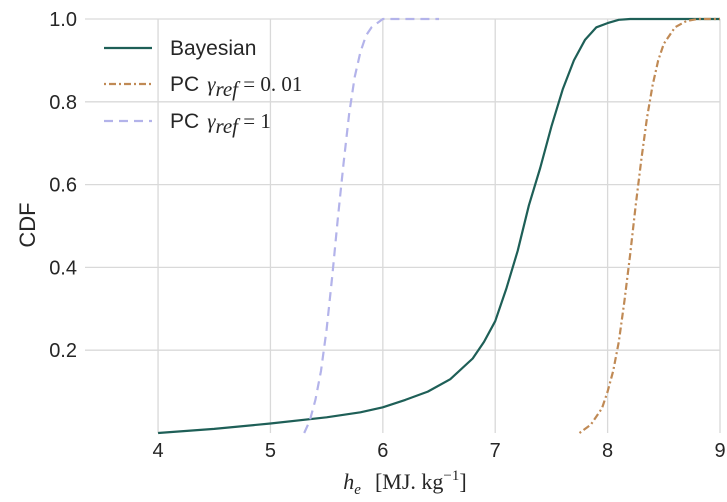 The width and height of the screenshot is (727, 502). Describe the element at coordinates (27, 224) in the screenshot. I see `y-axis-label: CDF` at that location.